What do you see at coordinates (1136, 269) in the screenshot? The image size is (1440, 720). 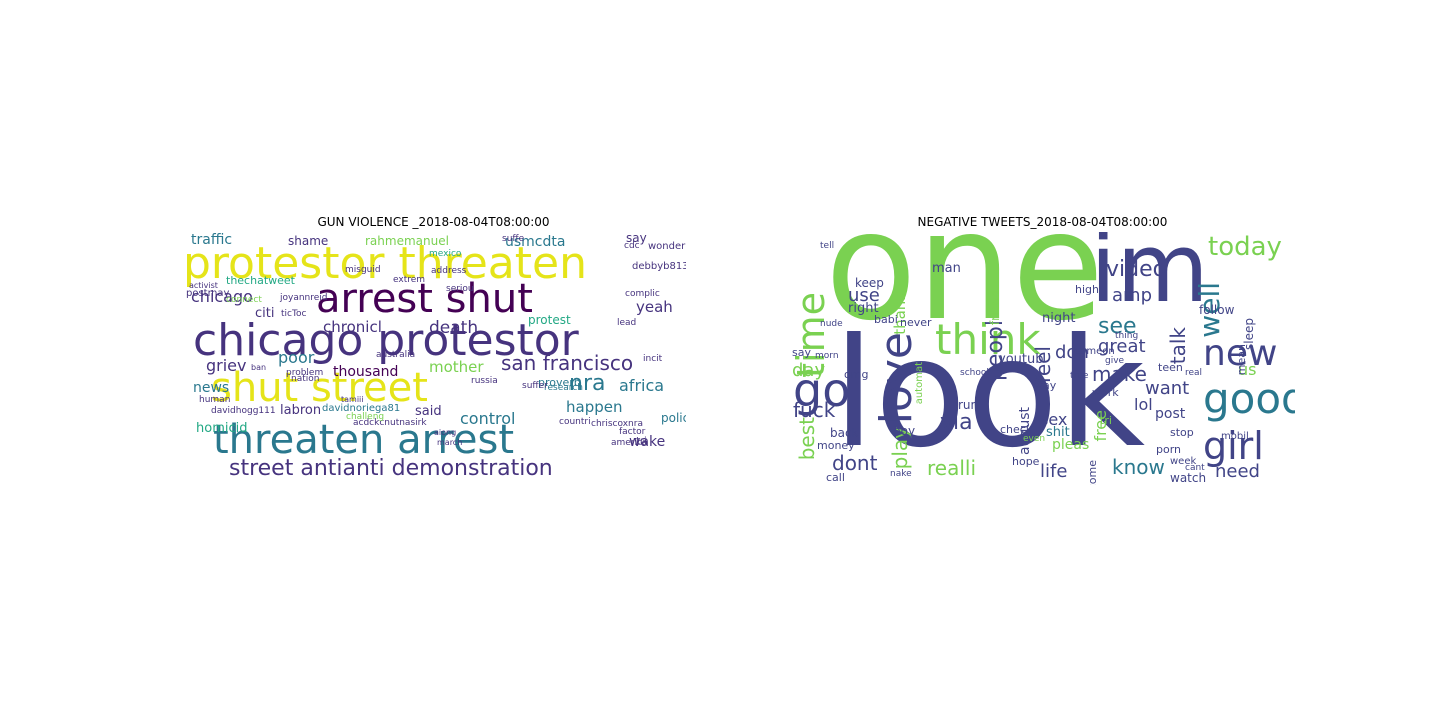 I see `right-word: video` at bounding box center [1136, 269].